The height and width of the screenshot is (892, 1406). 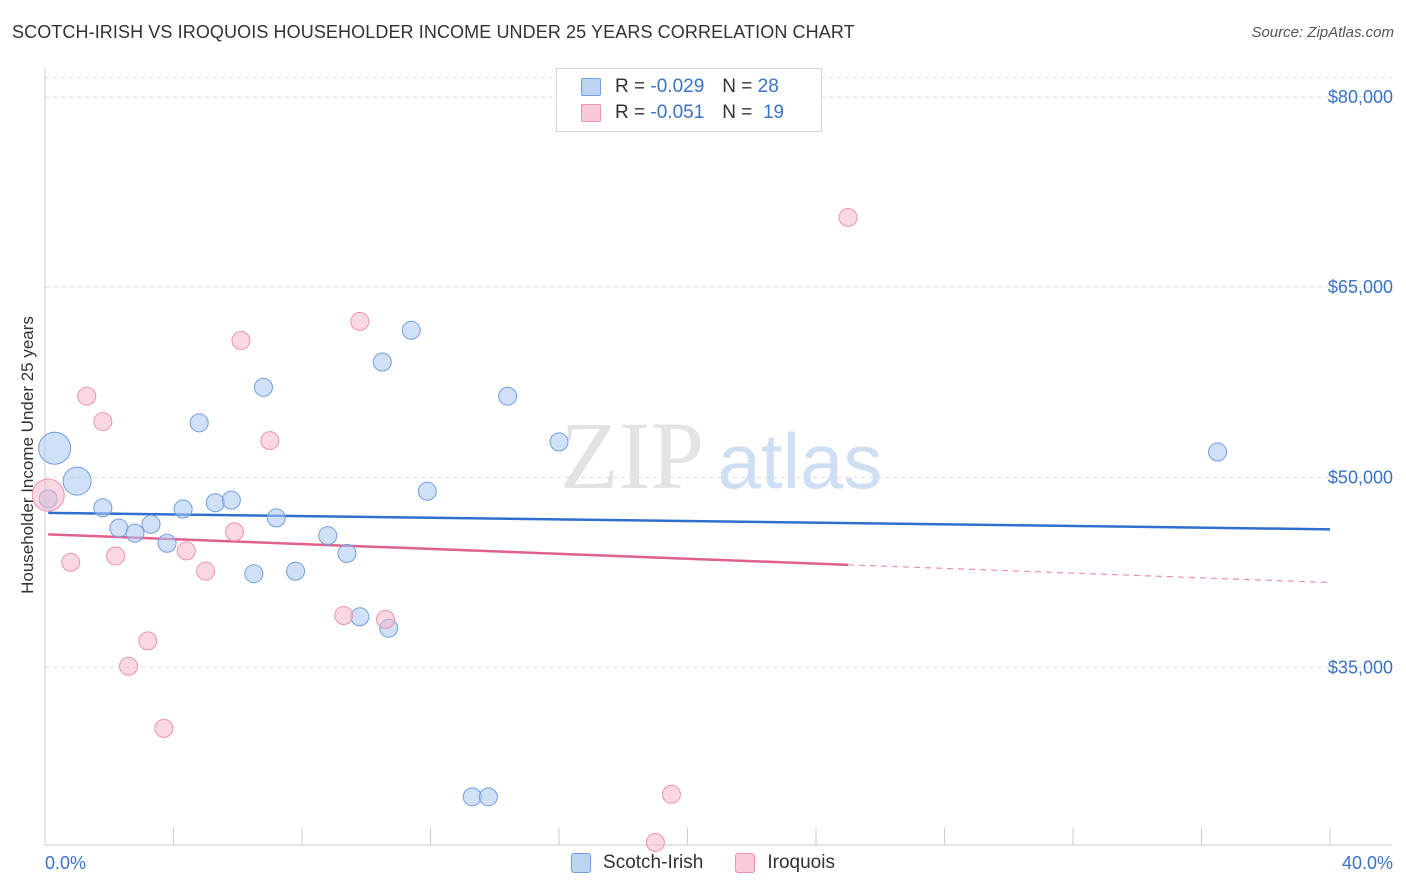 What do you see at coordinates (448, 550) in the screenshot?
I see `iroquois-trend-line` at bounding box center [448, 550].